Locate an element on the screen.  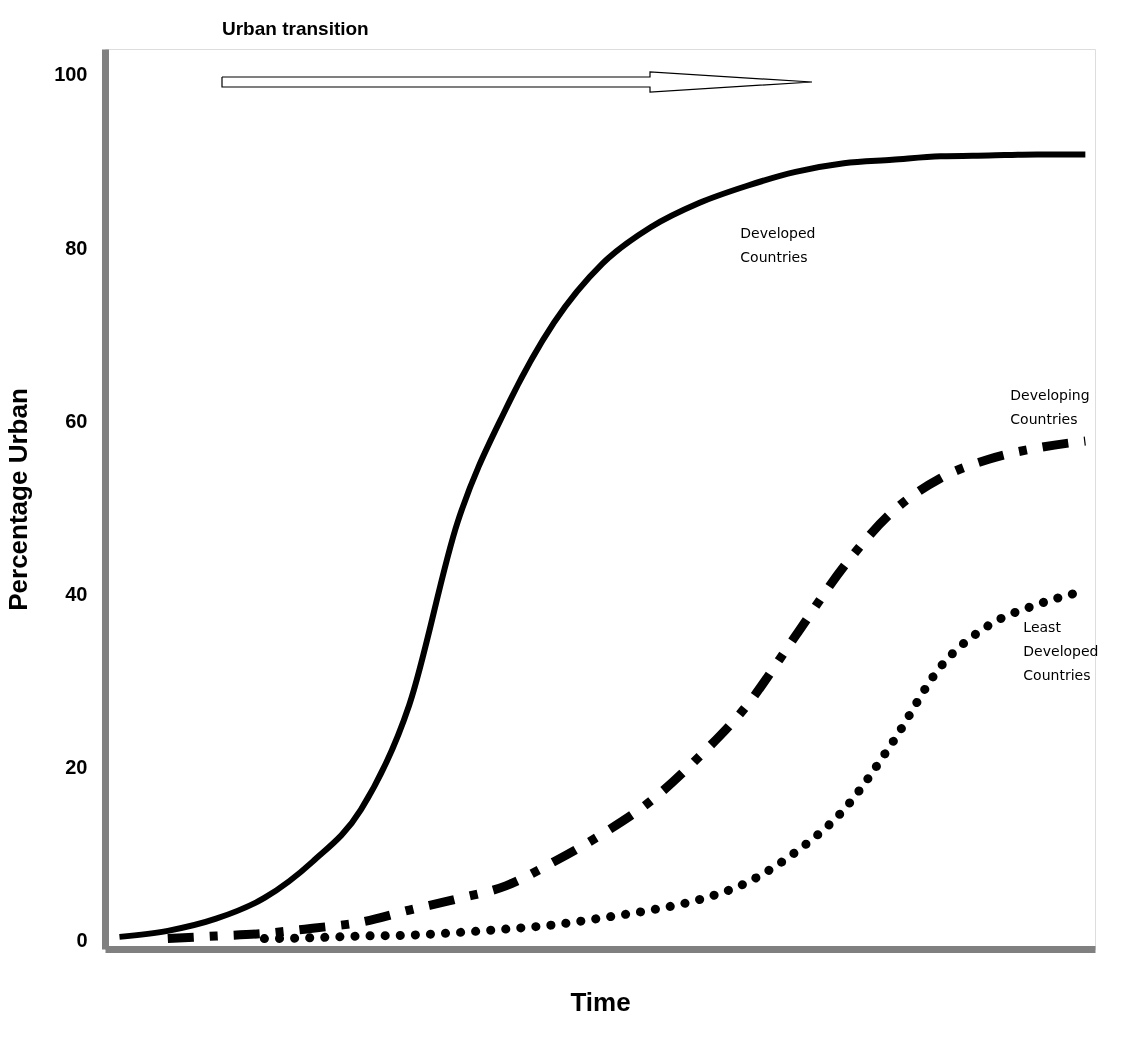
y-tick-label: 80 is located at coordinates (76, 247).